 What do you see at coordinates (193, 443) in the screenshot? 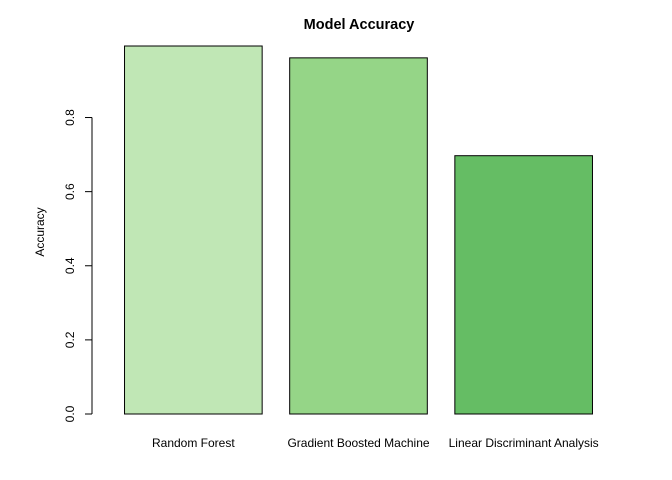
I see `x-tick-label: Random Forest` at bounding box center [193, 443].